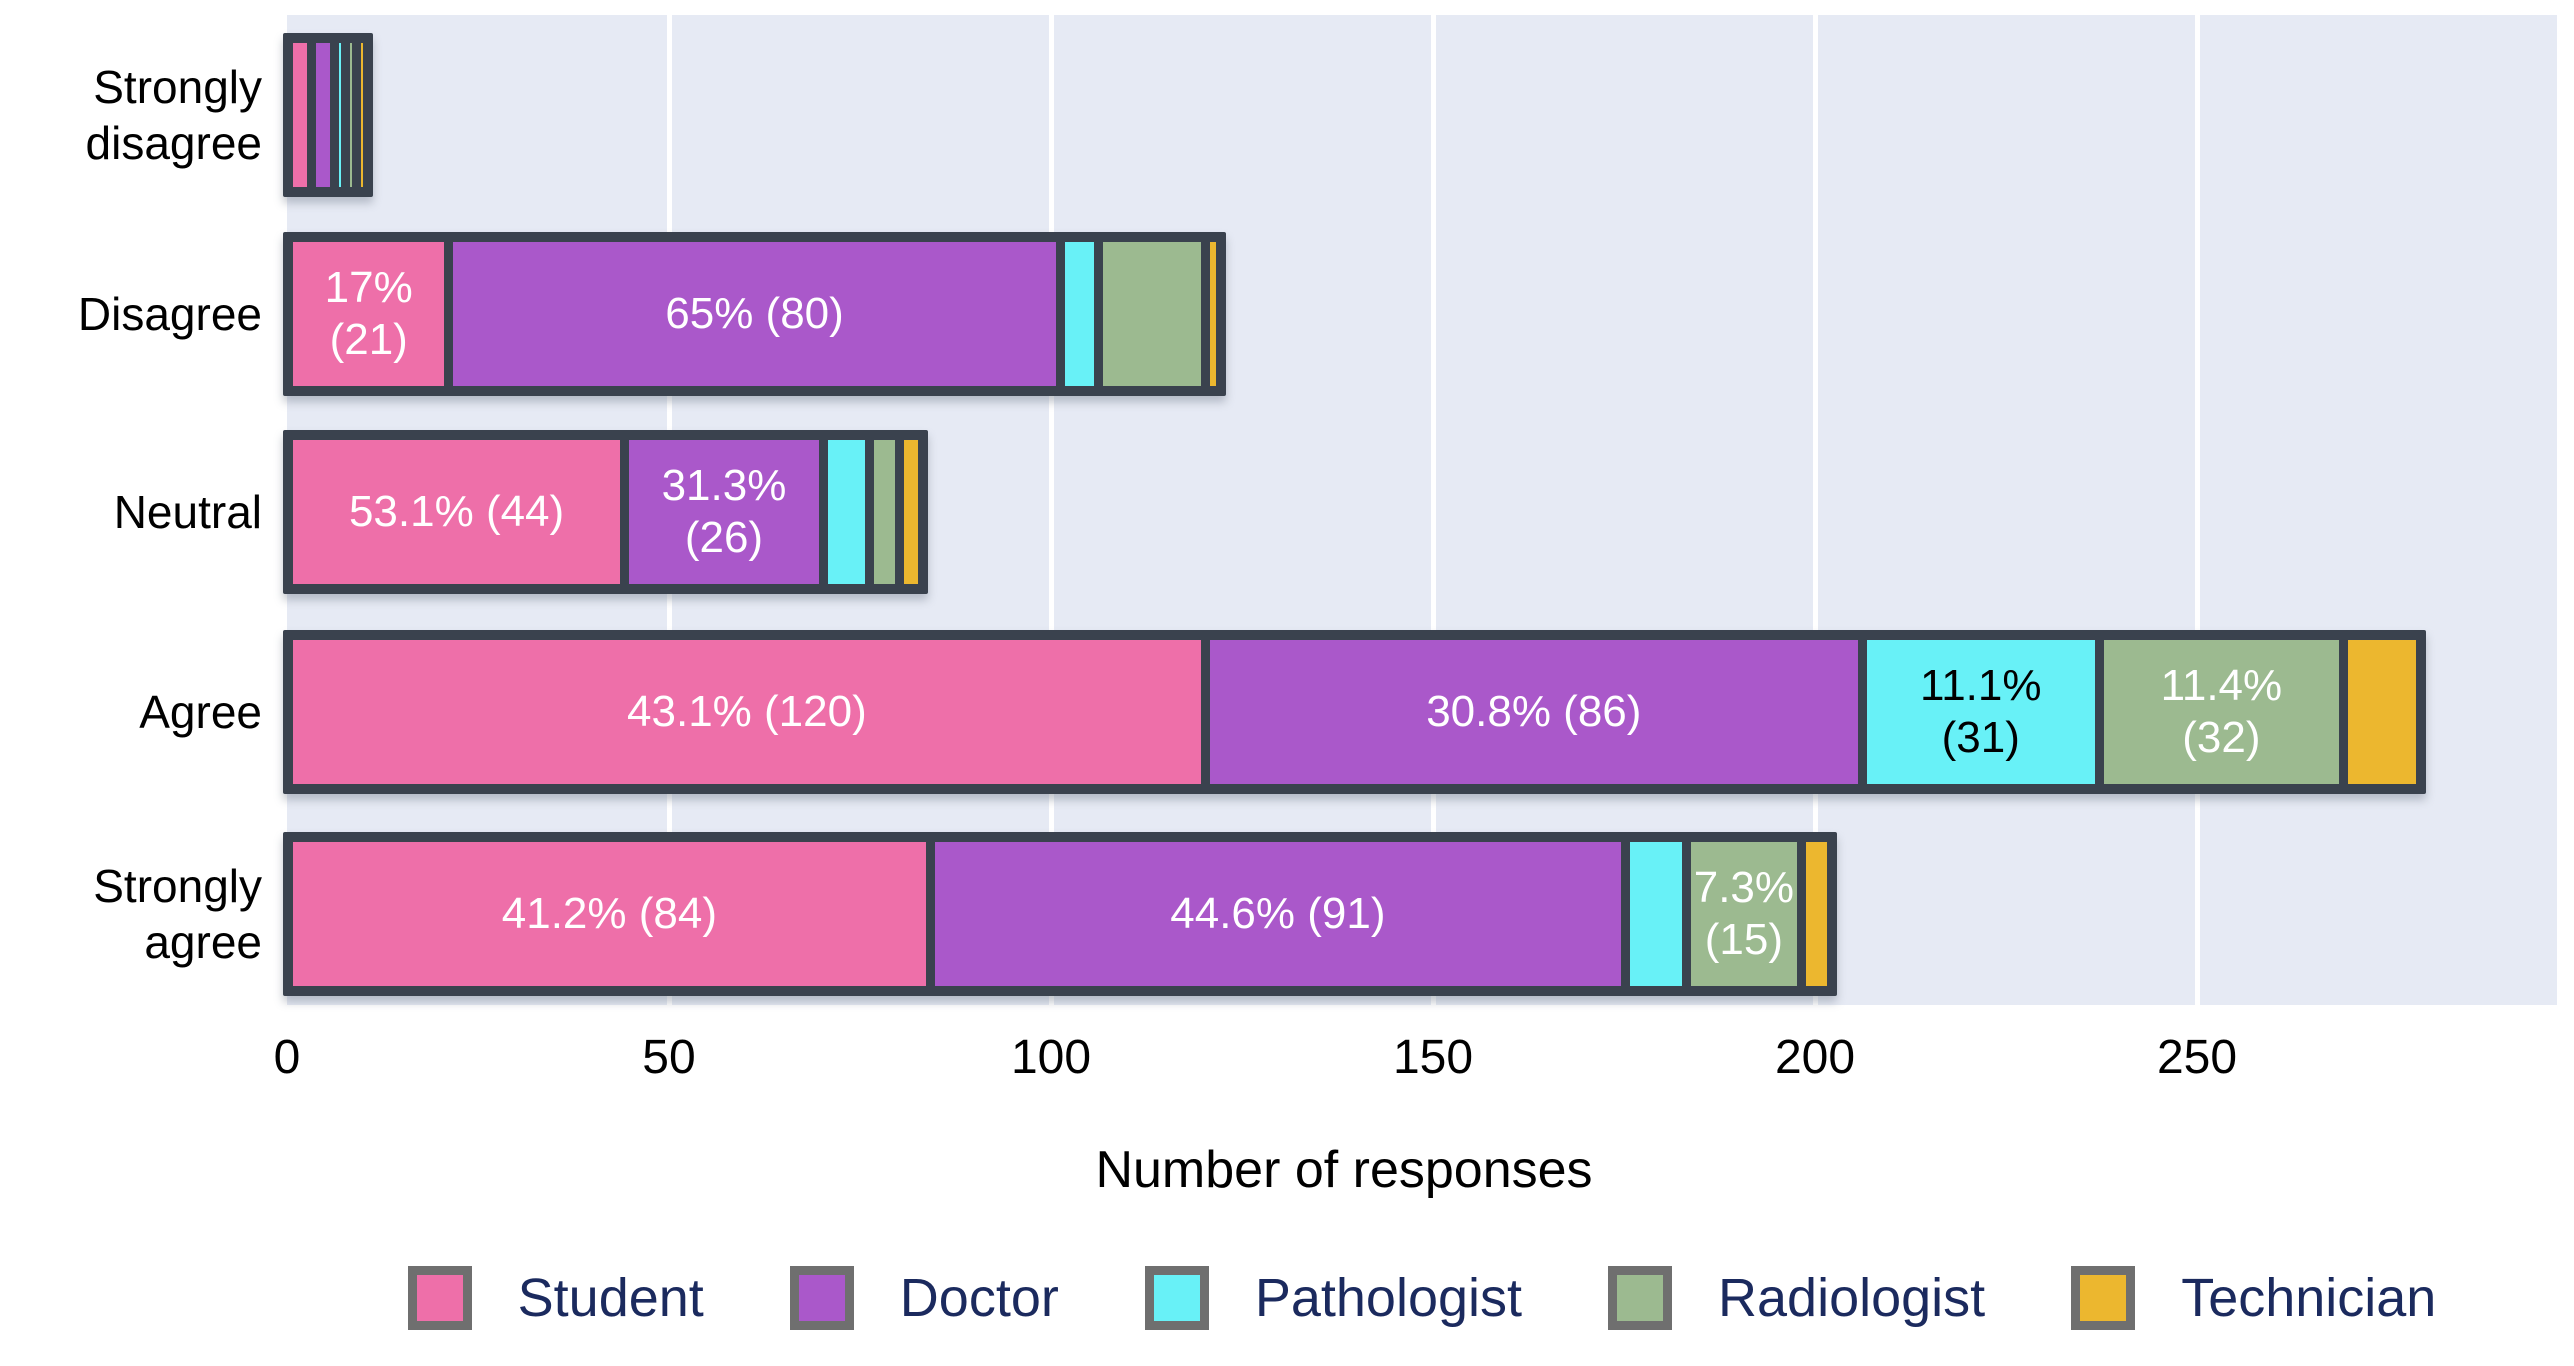 The width and height of the screenshot is (2574, 1366). Describe the element at coordinates (669, 1057) in the screenshot. I see `x-tick-label: 50` at that location.